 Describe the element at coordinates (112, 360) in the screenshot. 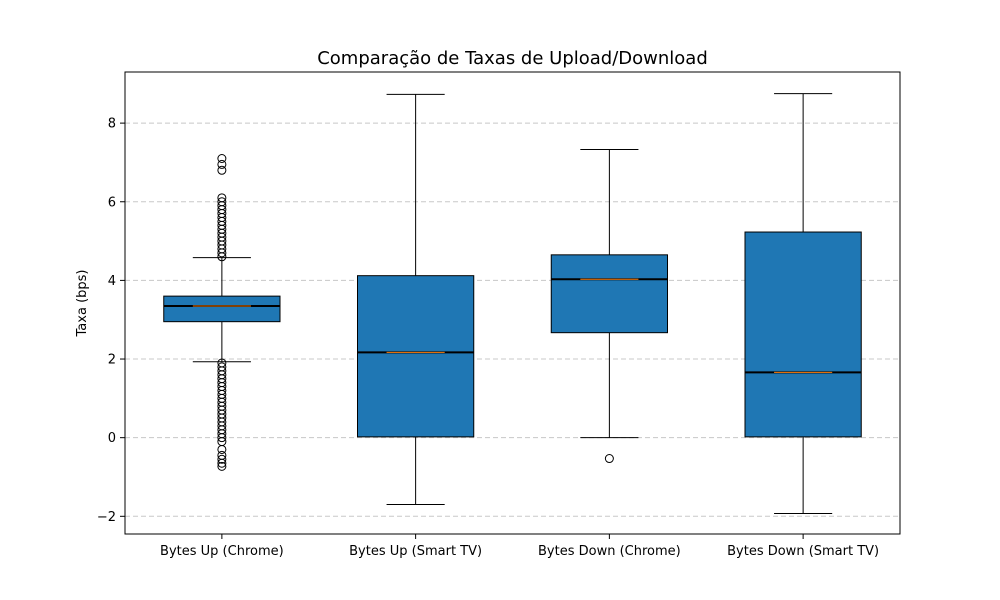

I see `y-tick-label: 2` at that location.